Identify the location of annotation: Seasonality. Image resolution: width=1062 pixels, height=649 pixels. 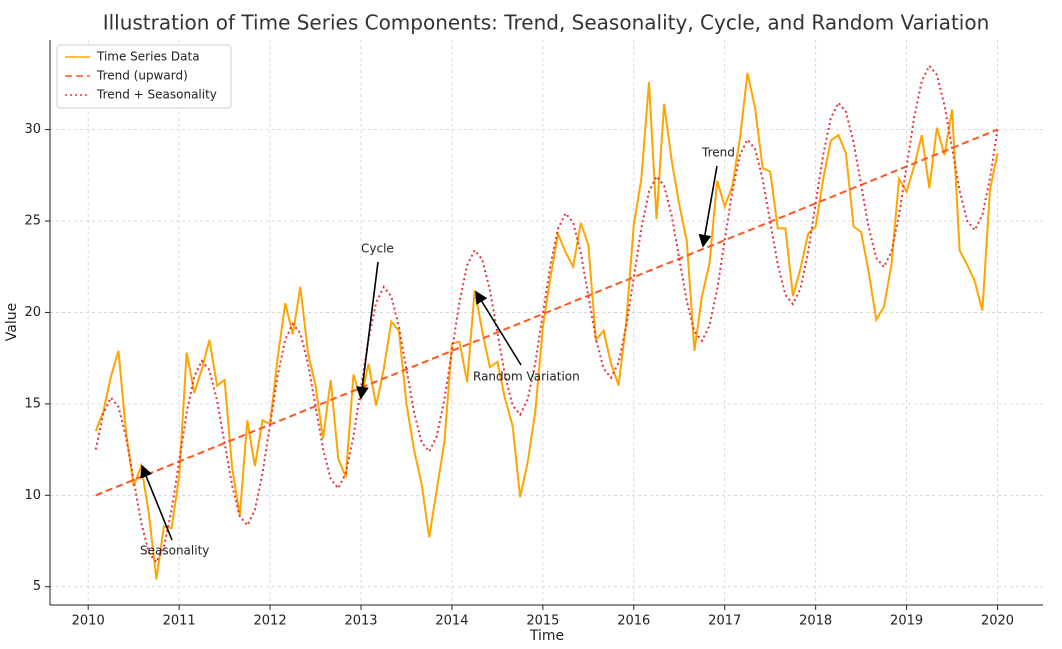
(174, 551).